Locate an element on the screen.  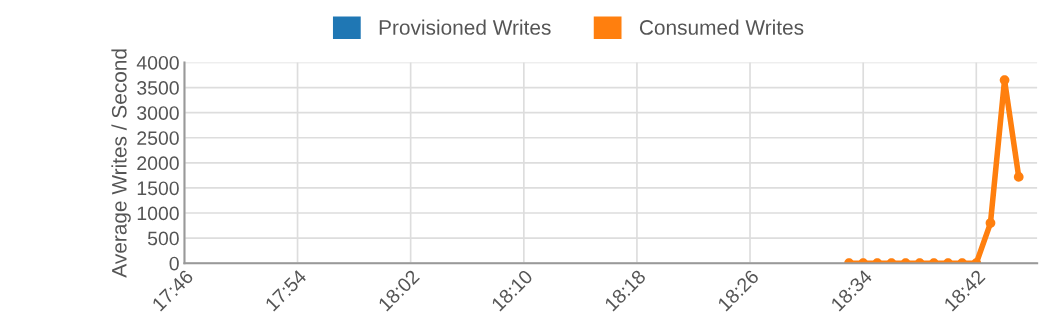
y-tick-label: 500 is located at coordinates (163, 238).